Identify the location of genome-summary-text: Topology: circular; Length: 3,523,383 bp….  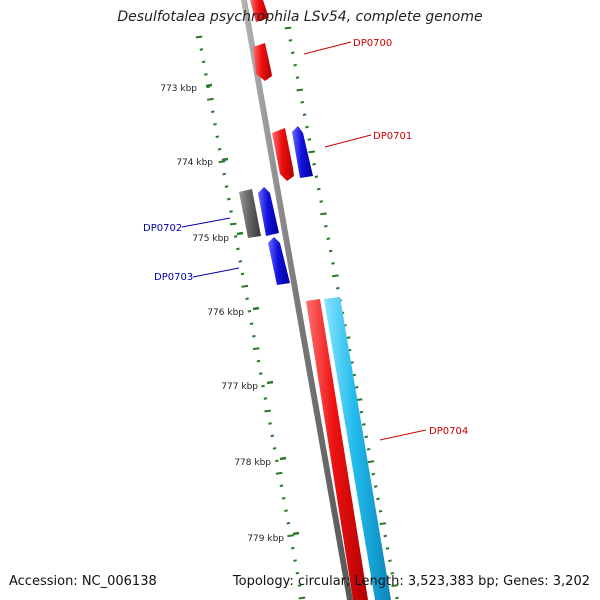
(411, 581).